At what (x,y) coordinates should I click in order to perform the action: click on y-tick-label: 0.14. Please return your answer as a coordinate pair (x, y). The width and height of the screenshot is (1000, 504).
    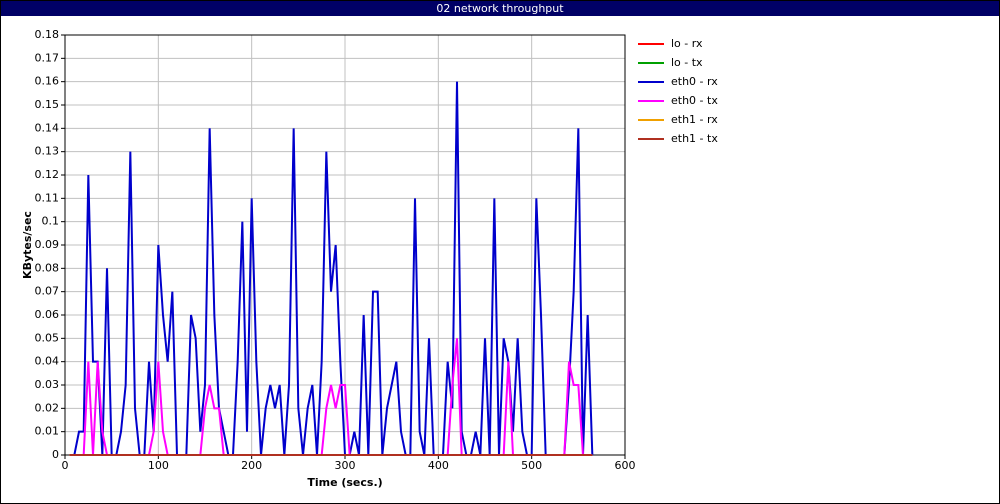
    Looking at the image, I should click on (47, 127).